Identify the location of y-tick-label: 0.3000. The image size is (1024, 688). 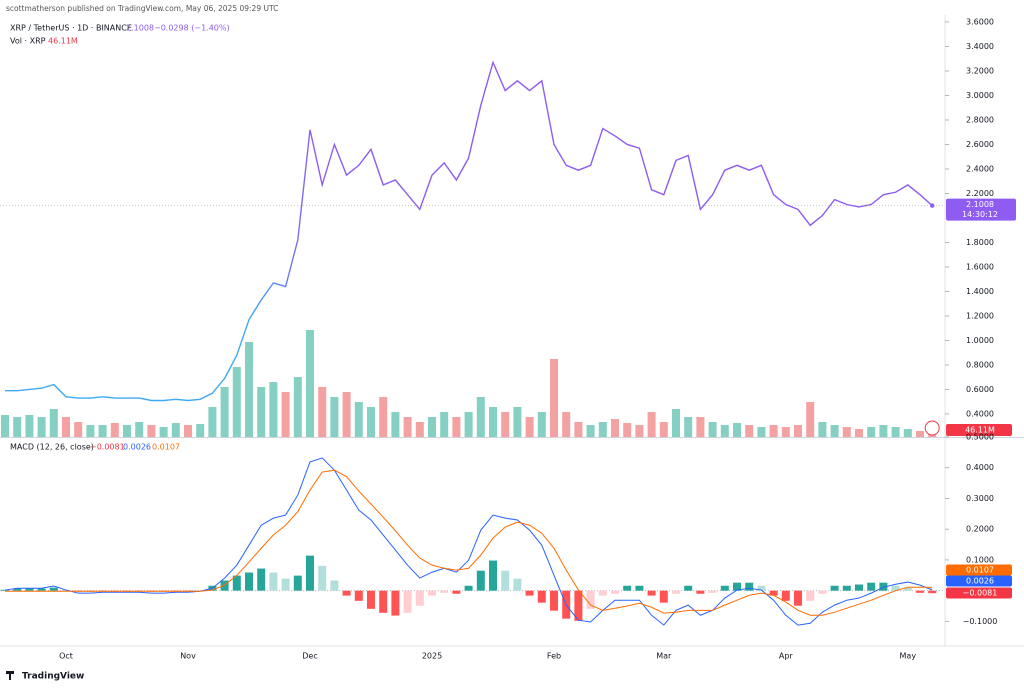
(980, 498).